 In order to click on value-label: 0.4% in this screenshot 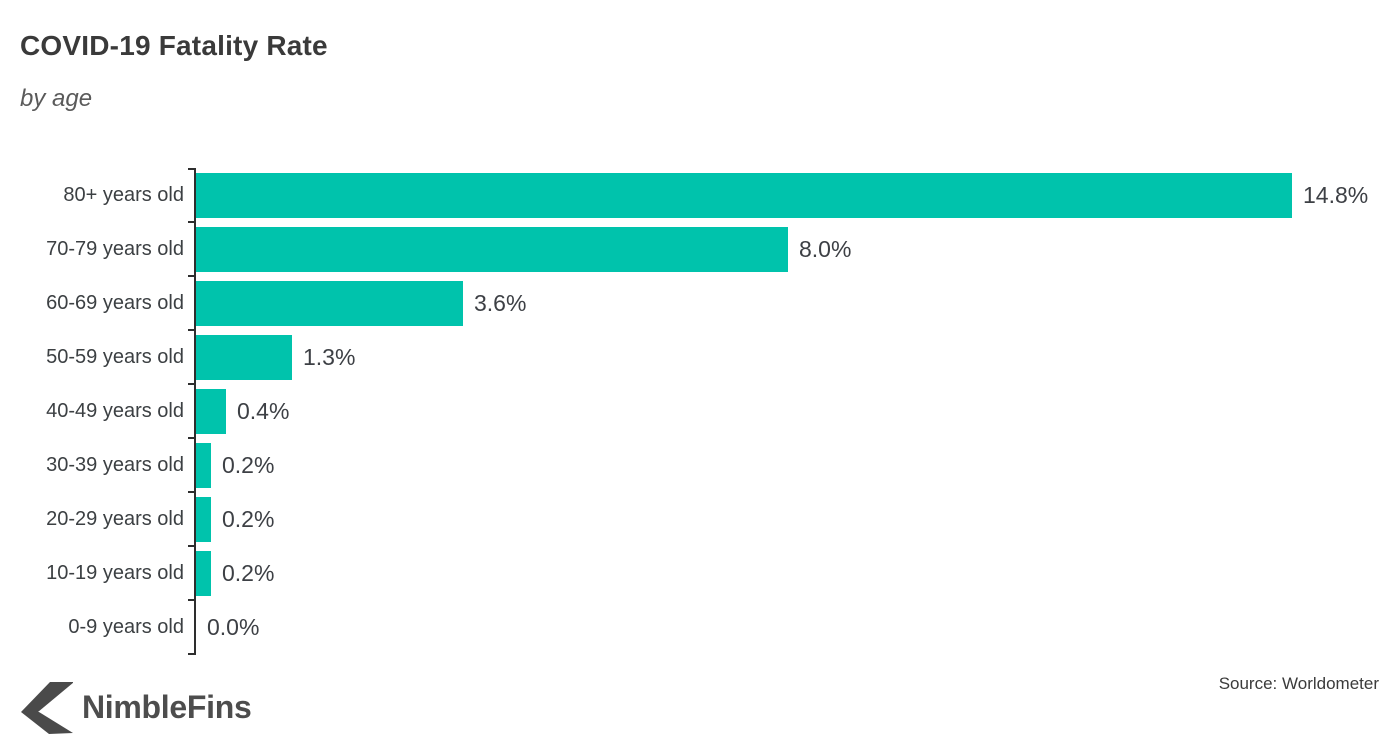, I will do `click(263, 410)`.